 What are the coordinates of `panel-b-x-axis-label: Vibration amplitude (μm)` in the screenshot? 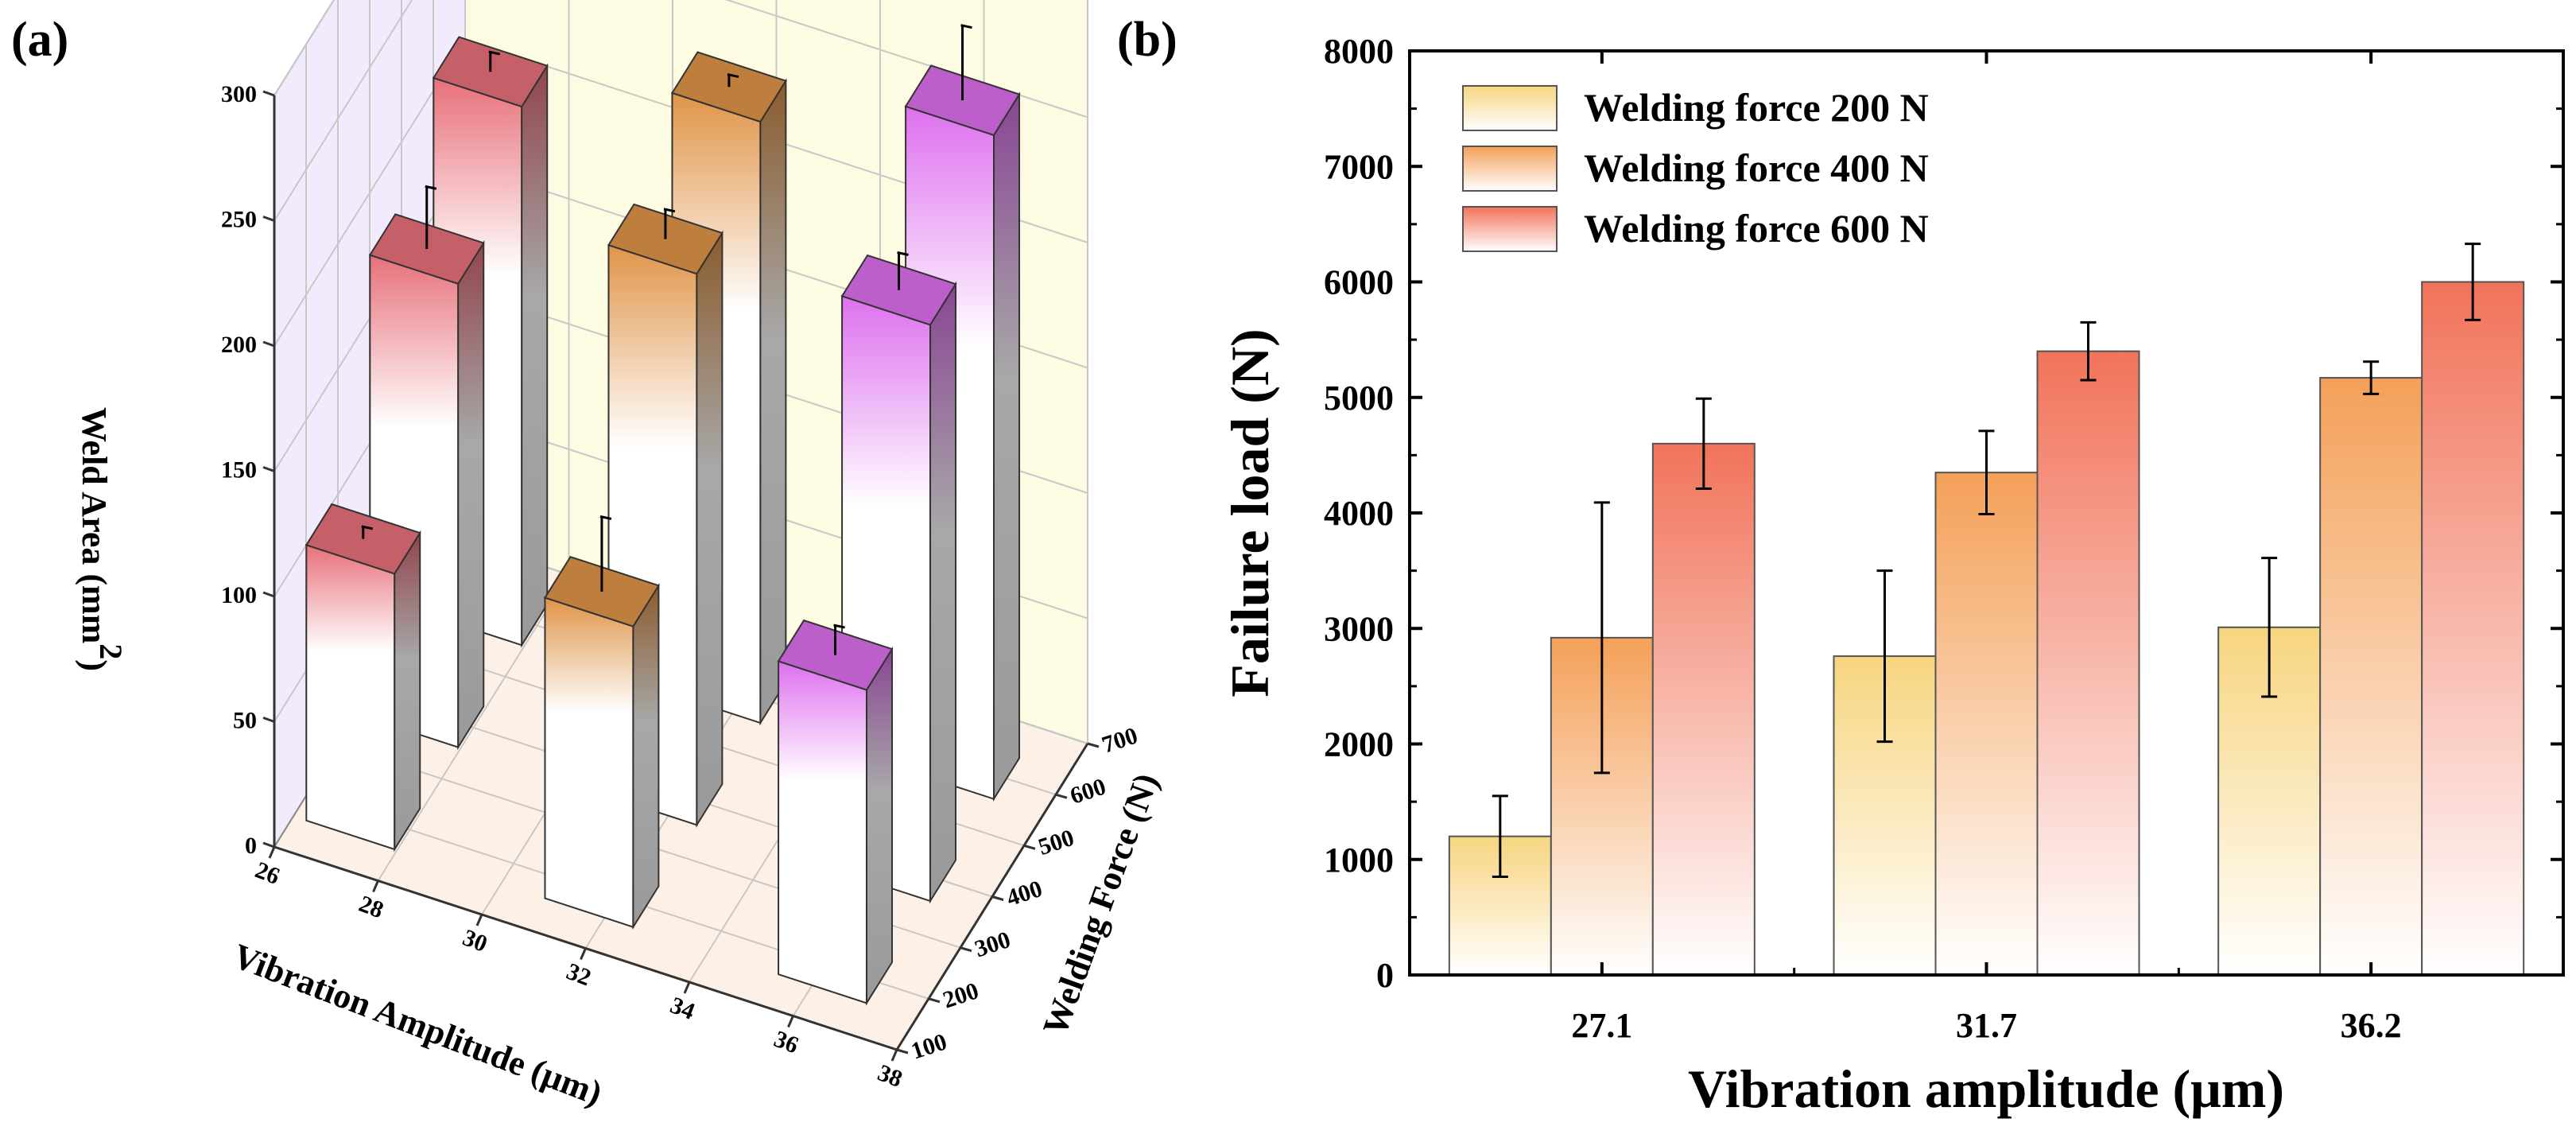 It's located at (1986, 1088).